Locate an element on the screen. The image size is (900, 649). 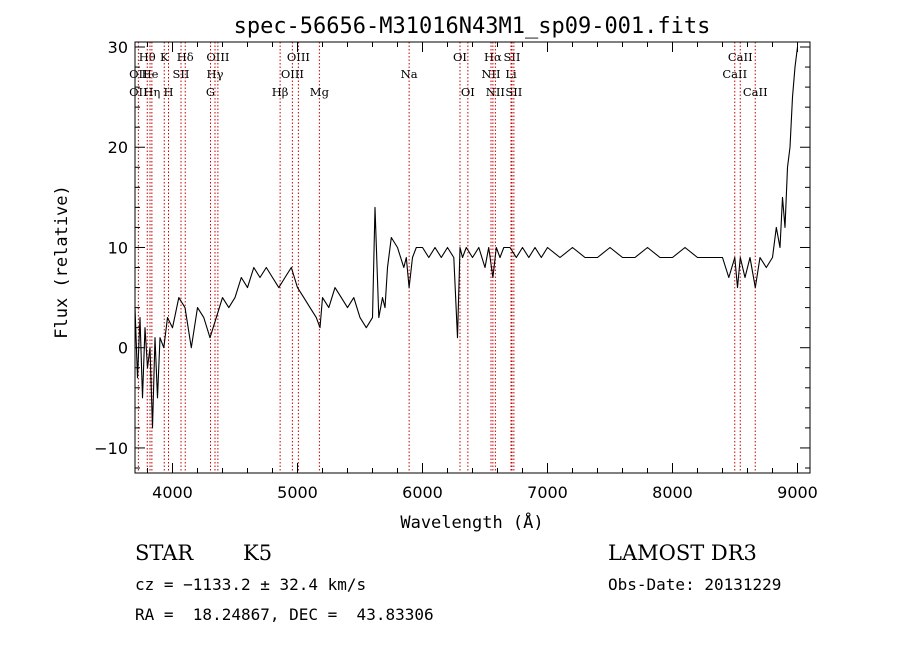
x-tick-label: 9000 is located at coordinates (797, 492).